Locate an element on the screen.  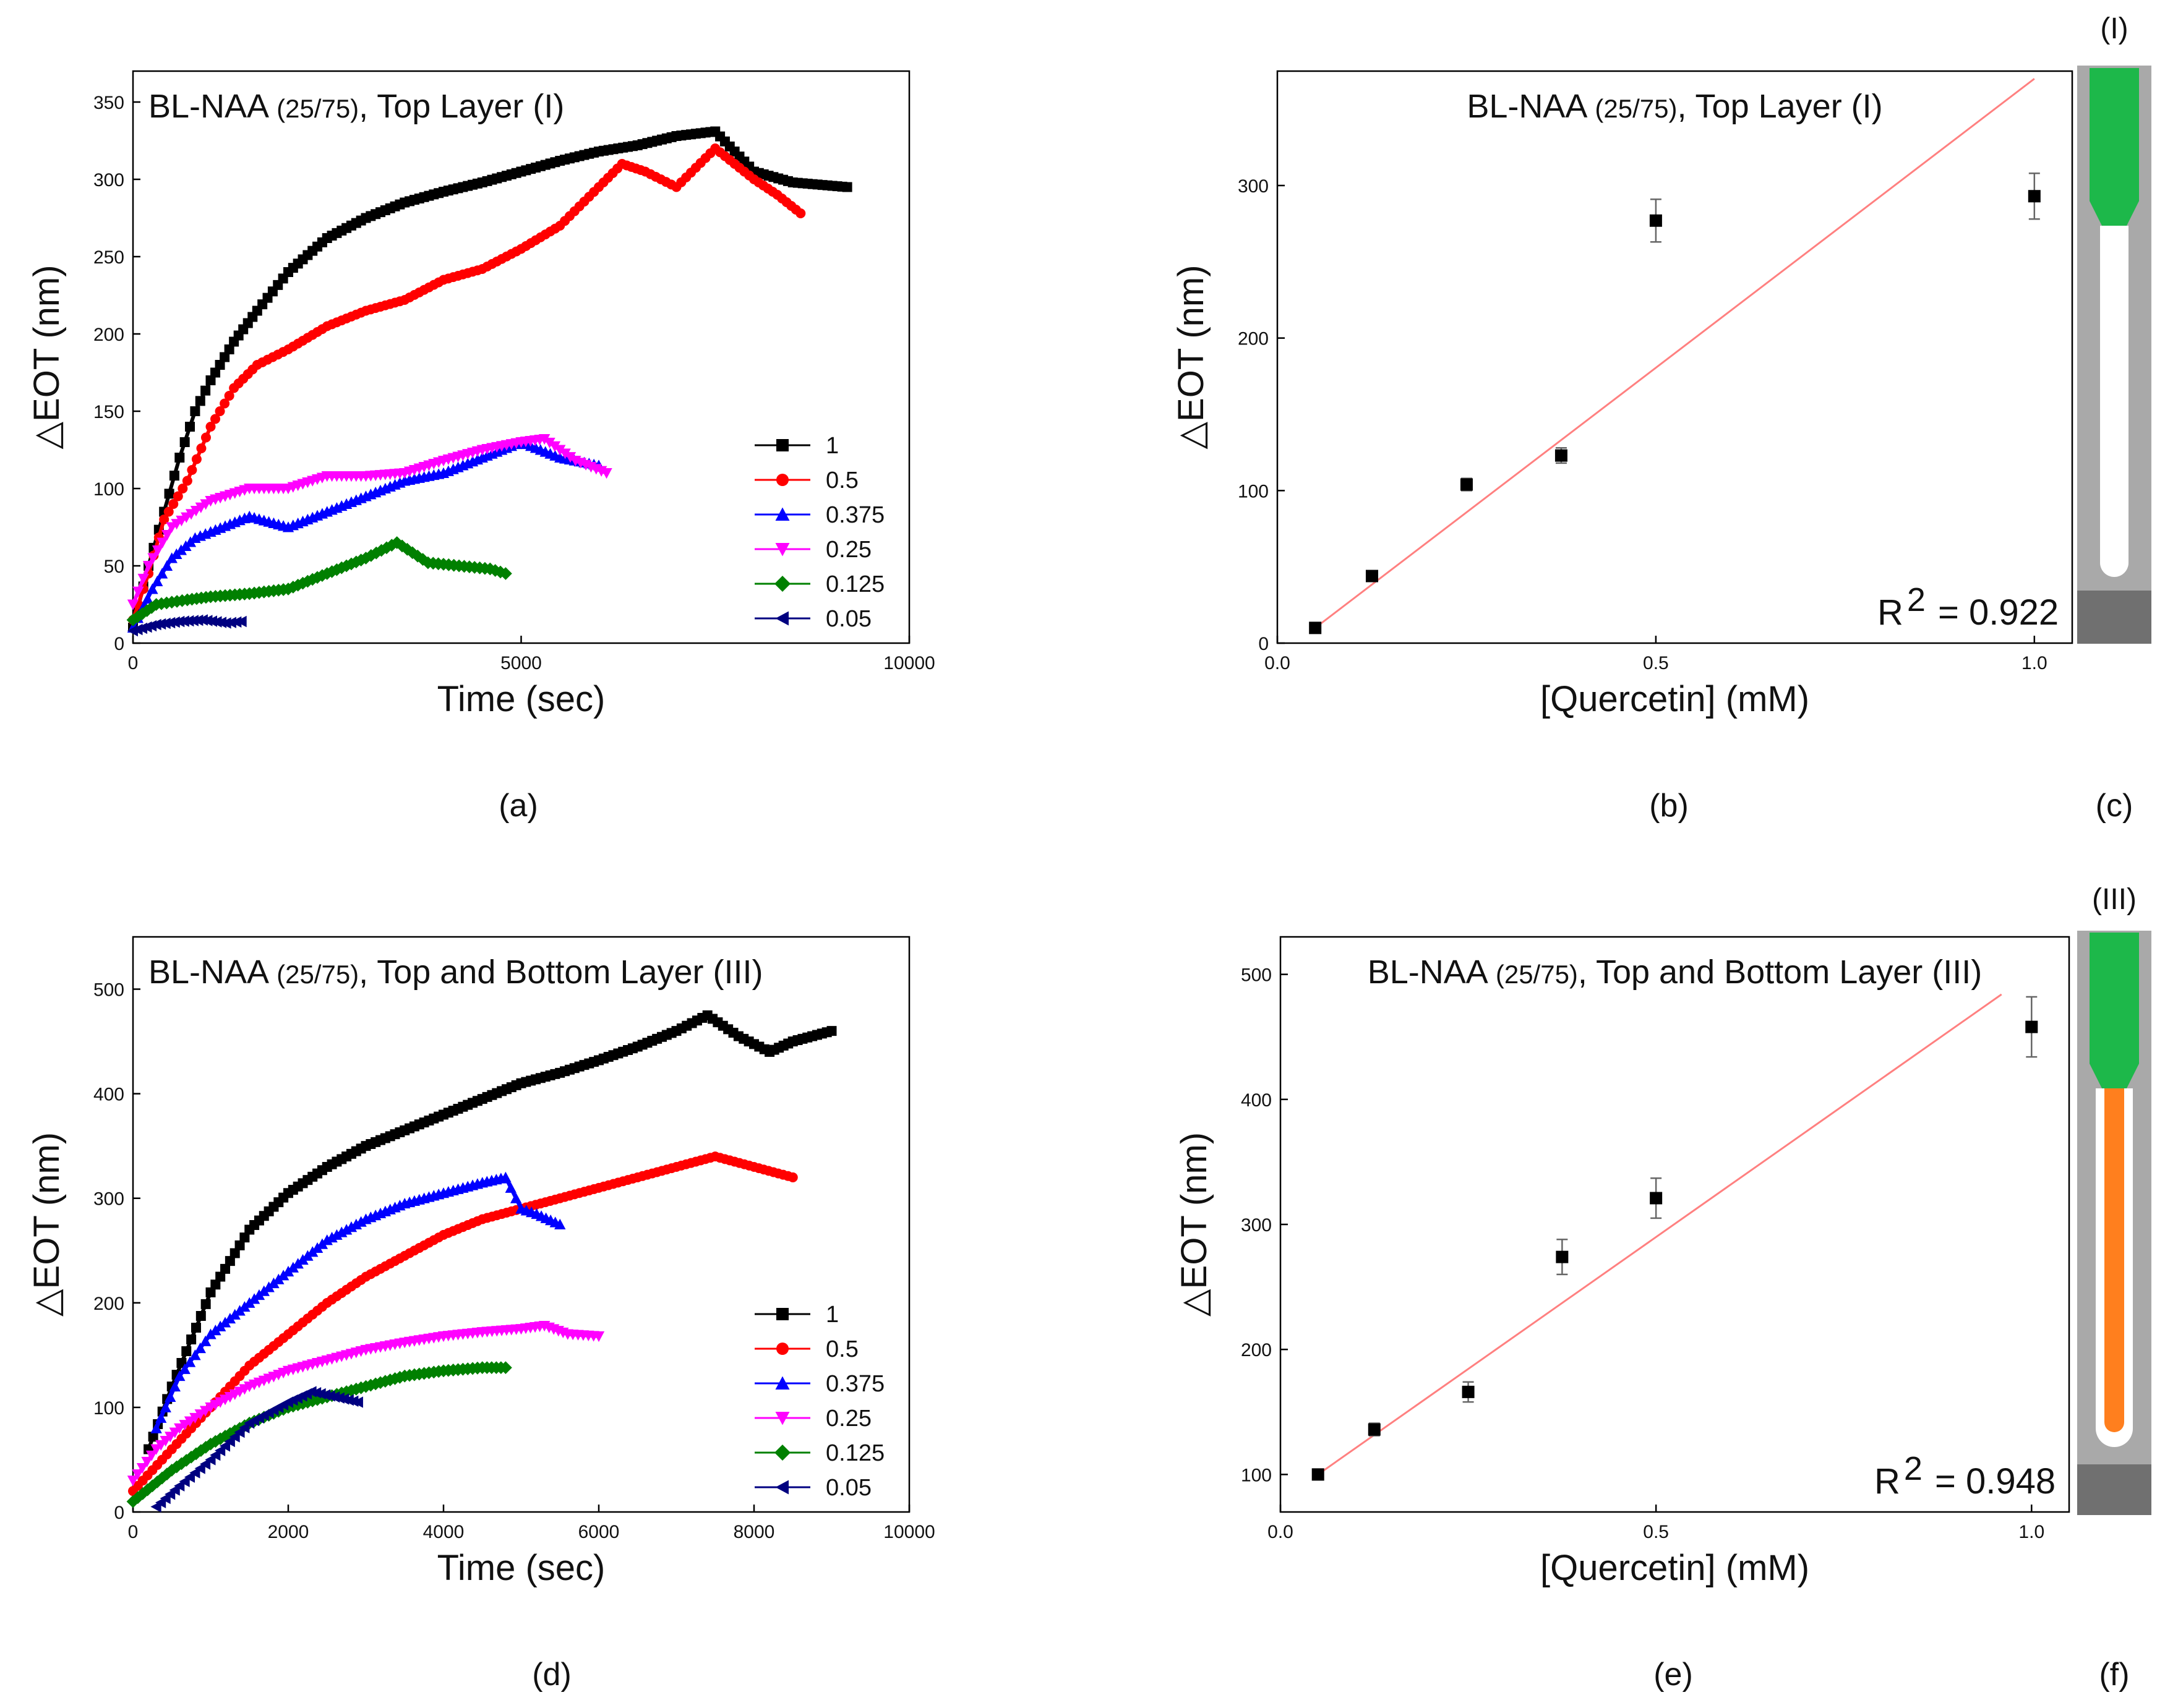
series-0.25 is located at coordinates (366, 1404).